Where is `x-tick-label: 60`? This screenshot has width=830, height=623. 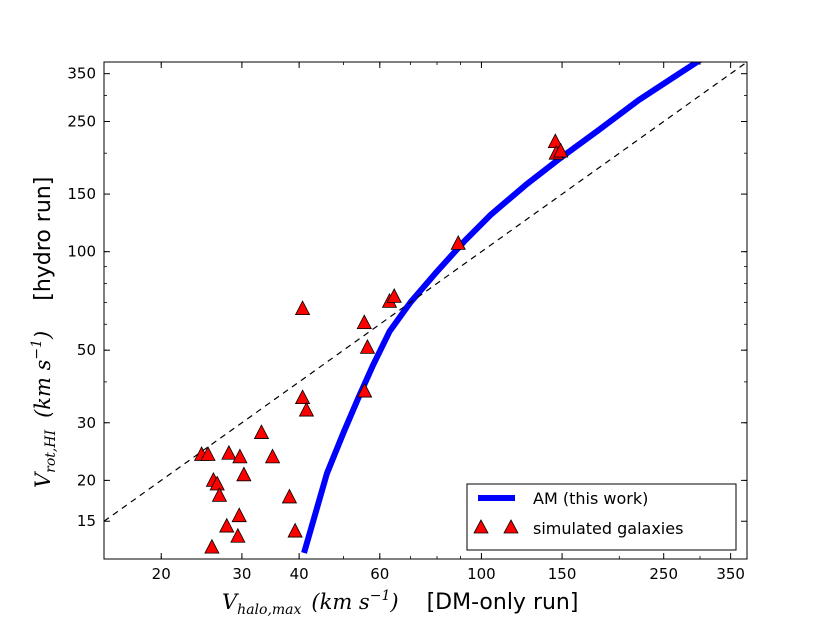 x-tick-label: 60 is located at coordinates (379, 574).